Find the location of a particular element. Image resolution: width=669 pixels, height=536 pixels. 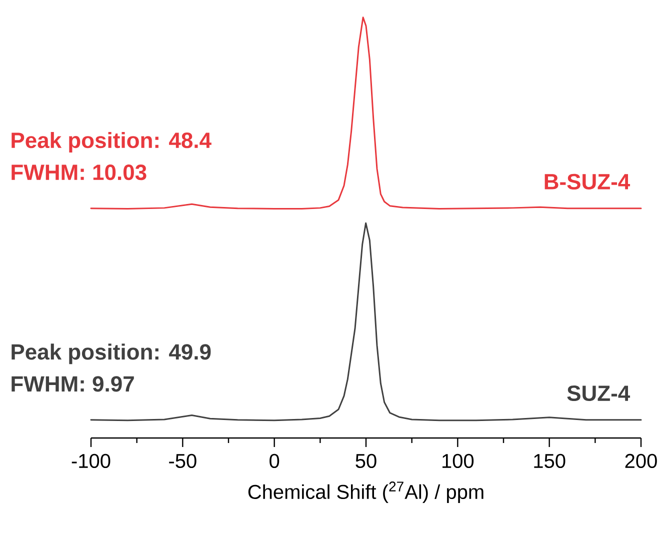

x-tick-label: 100 is located at coordinates (458, 461).